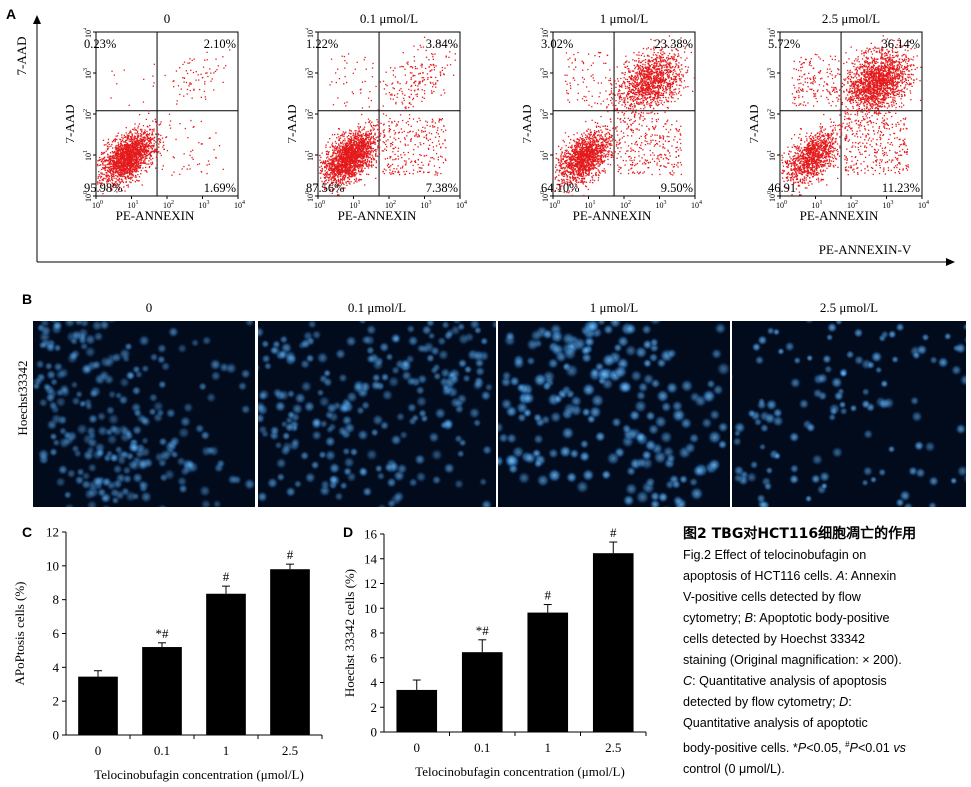 Image resolution: width=971 pixels, height=787 pixels. Describe the element at coordinates (319, 205) in the screenshot. I see `x-tick-label: 10⁰` at that location.